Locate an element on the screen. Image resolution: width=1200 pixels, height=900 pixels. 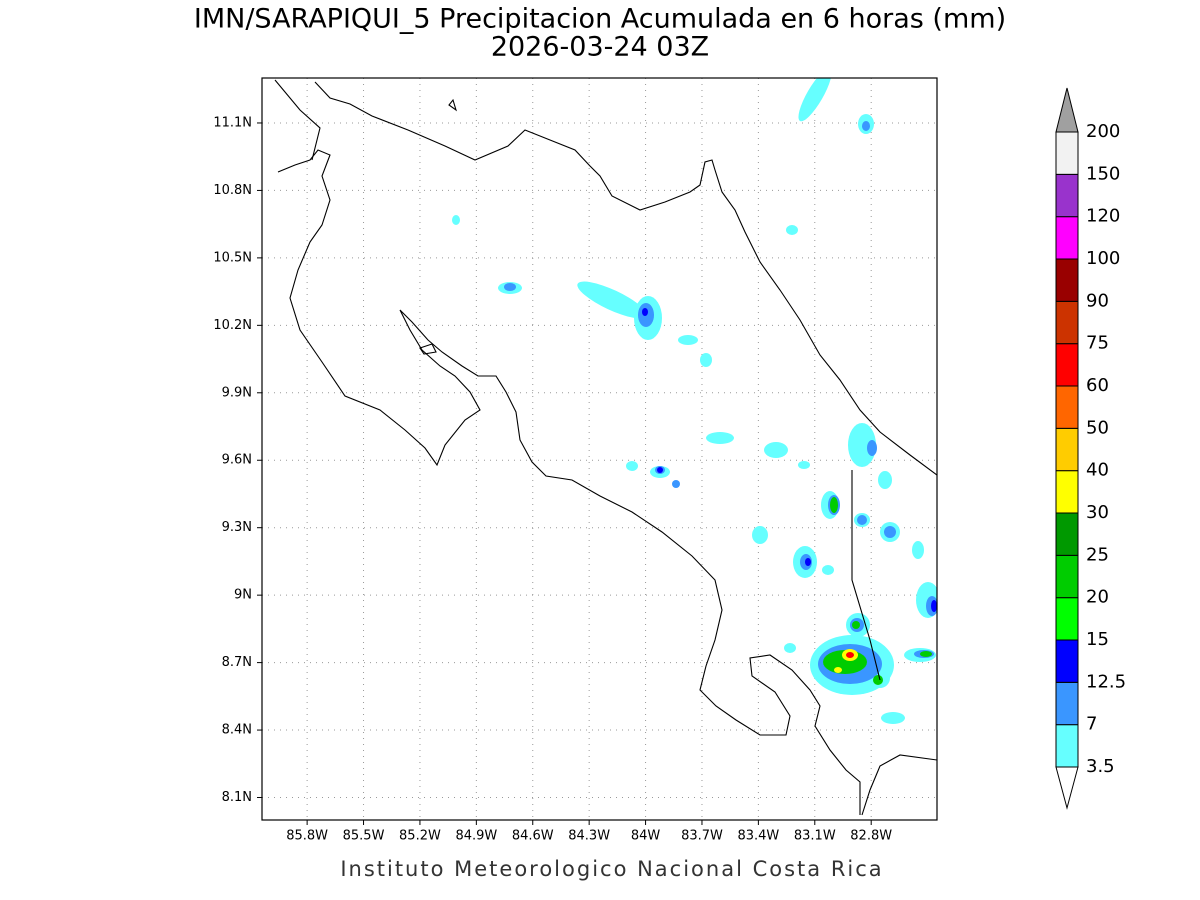
y-tick-label: 8.1N is located at coordinates (237, 797).